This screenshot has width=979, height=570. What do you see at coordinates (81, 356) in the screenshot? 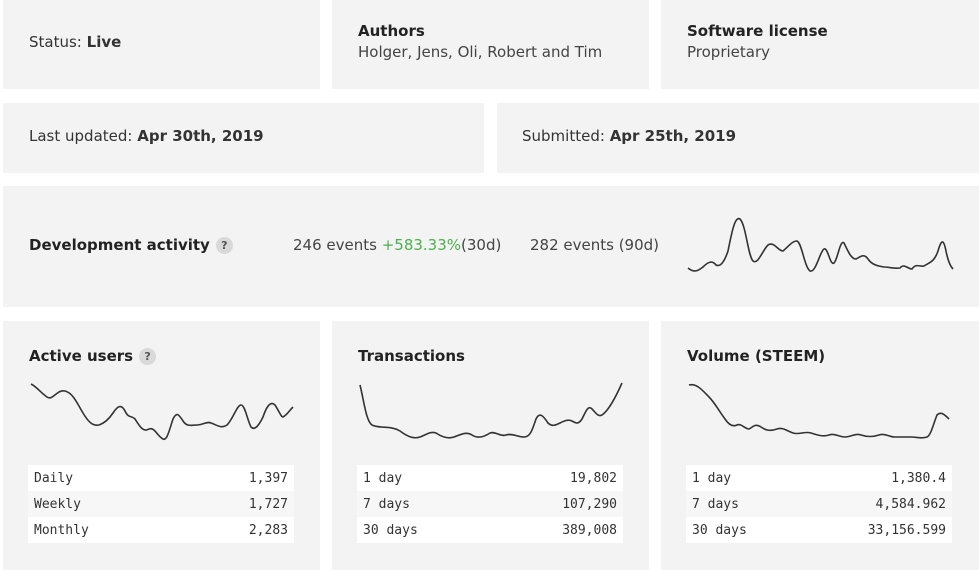
I see `active-users-title: Active users` at bounding box center [81, 356].